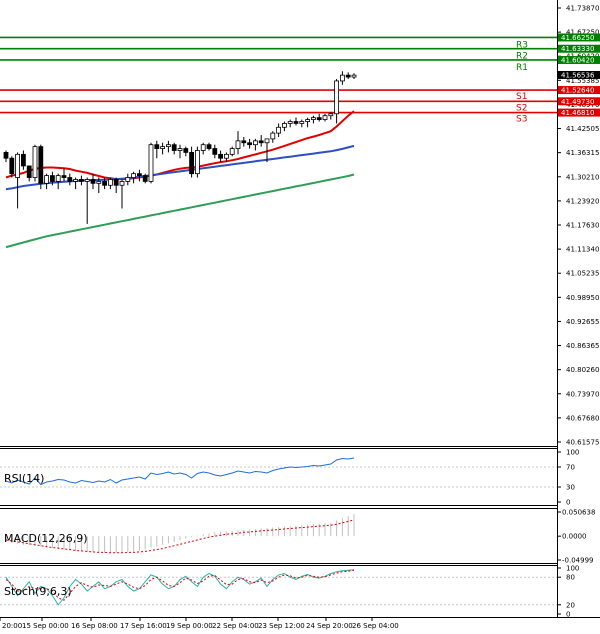 The width and height of the screenshot is (600, 634). What do you see at coordinates (578, 75) in the screenshot?
I see `current-price-label: 41.56536` at bounding box center [578, 75].